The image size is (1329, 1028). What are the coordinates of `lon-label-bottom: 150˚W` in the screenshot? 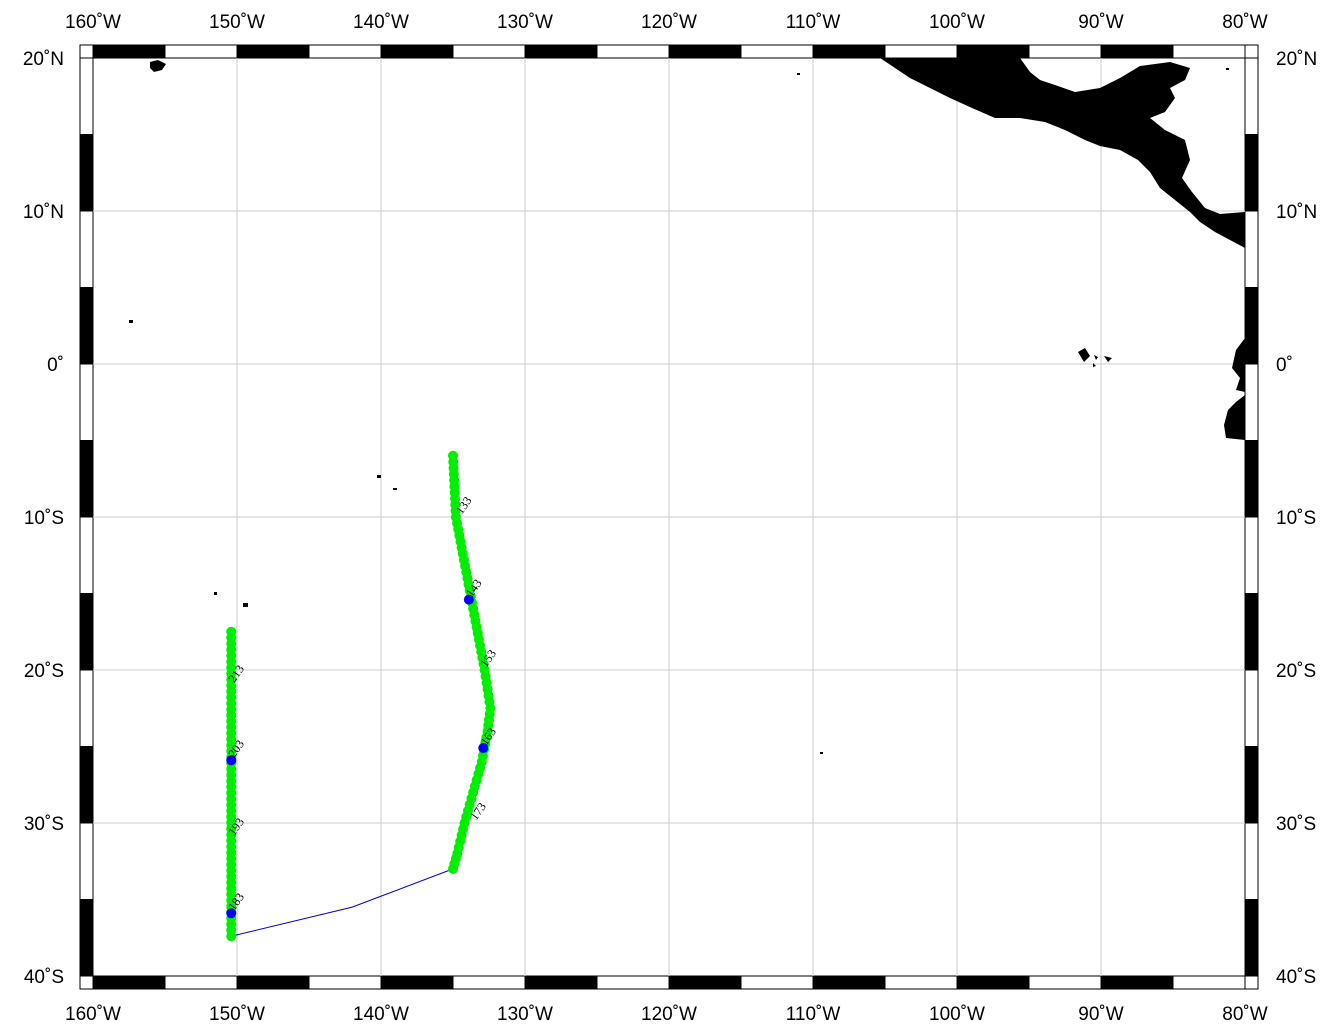 It's located at (237, 1014).